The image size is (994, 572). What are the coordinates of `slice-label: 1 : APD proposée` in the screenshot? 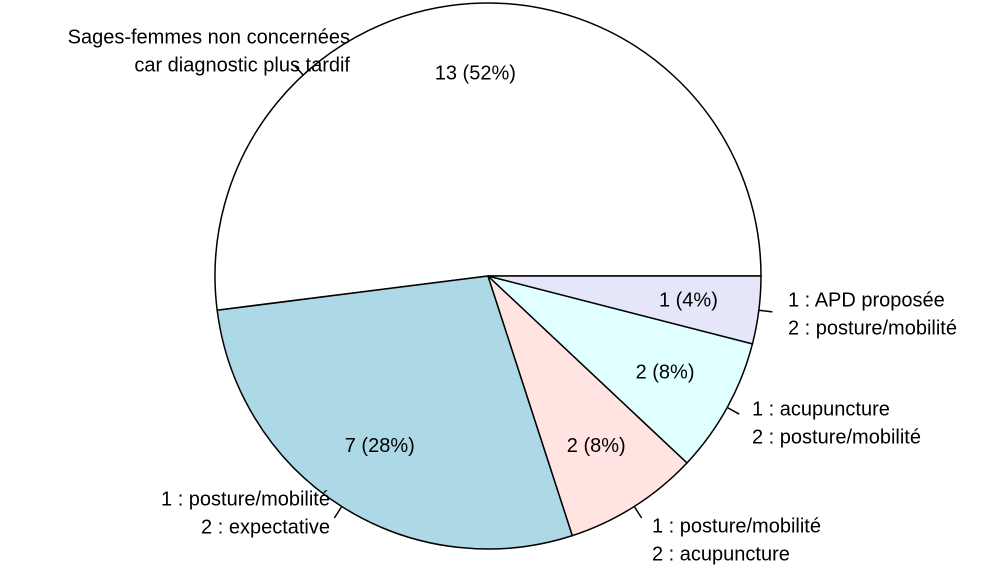 It's located at (866, 300).